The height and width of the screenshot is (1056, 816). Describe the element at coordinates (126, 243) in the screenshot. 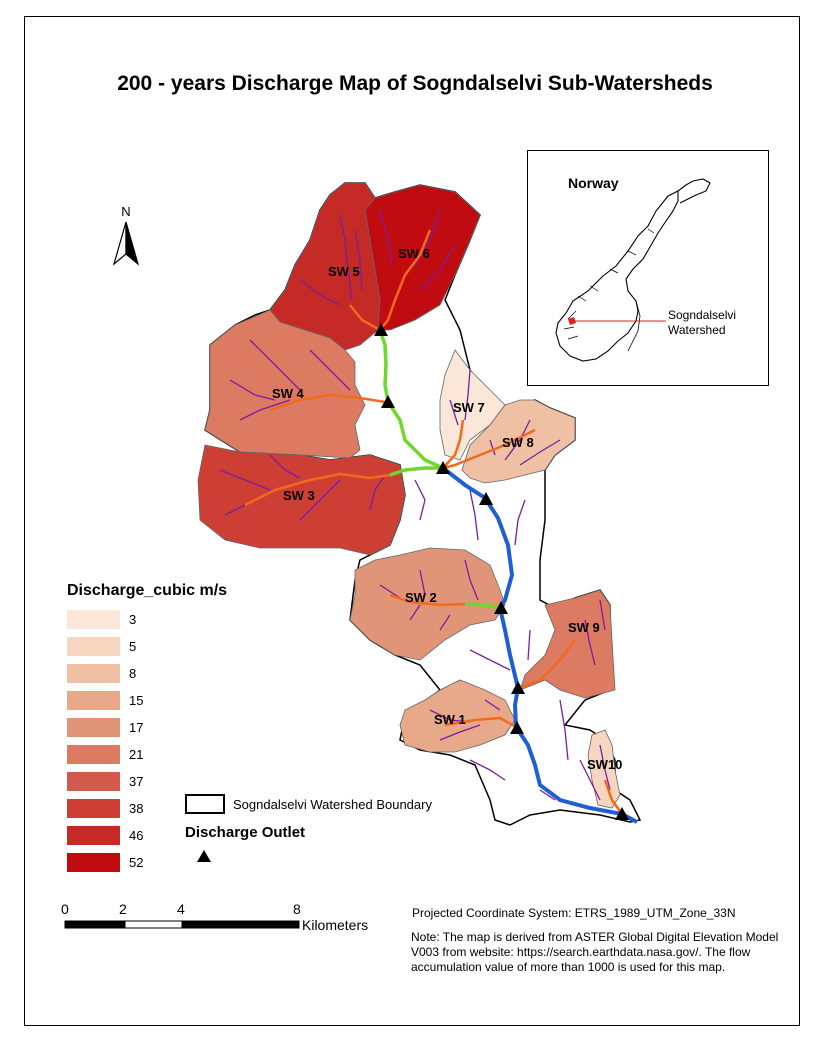

I see `north-arrow-icon` at that location.